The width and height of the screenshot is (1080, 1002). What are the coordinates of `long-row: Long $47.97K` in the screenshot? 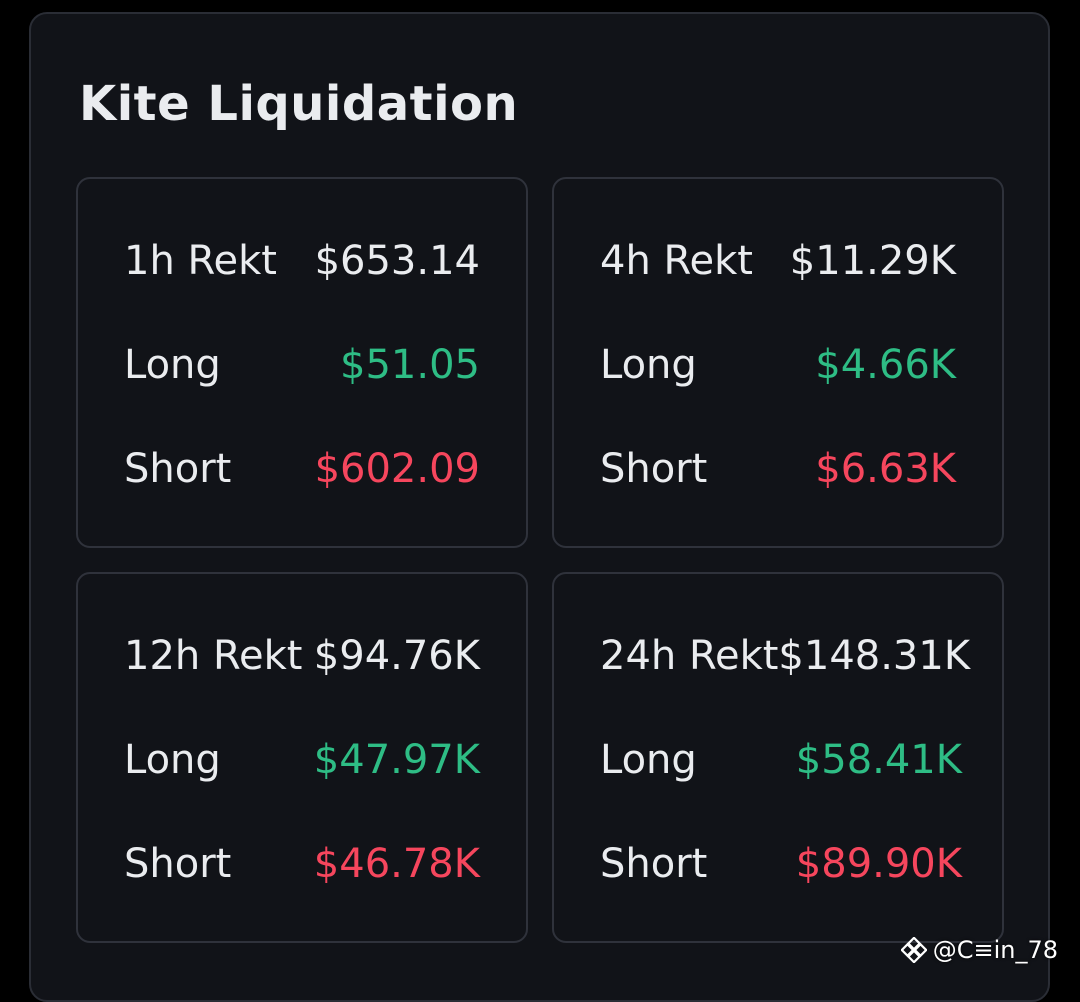 It's located at (302, 760).